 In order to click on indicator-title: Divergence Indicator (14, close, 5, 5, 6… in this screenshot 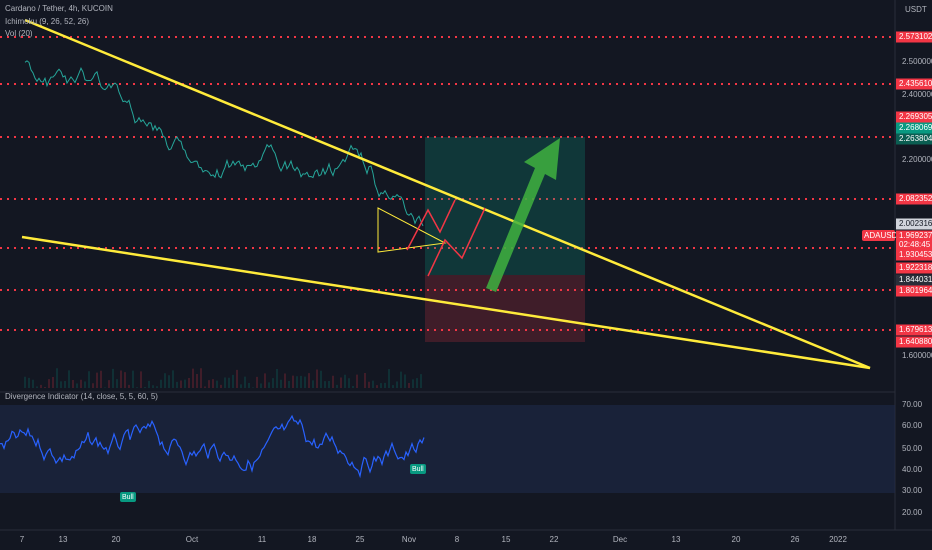, I will do `click(81, 396)`.